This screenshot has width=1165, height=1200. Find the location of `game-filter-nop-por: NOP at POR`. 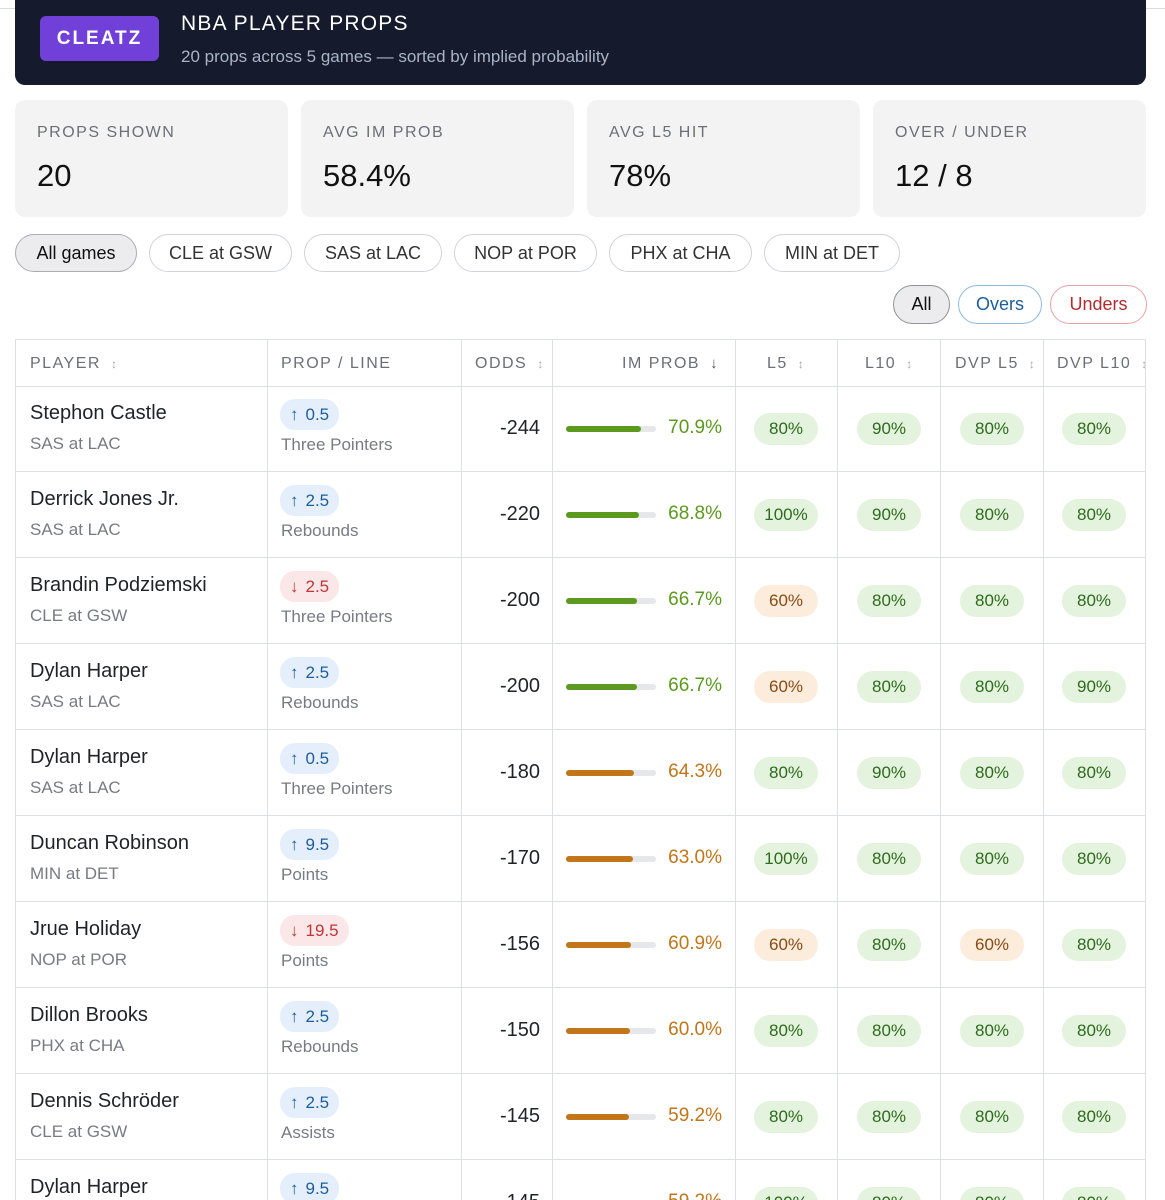

game-filter-nop-por: NOP at POR is located at coordinates (525, 253).